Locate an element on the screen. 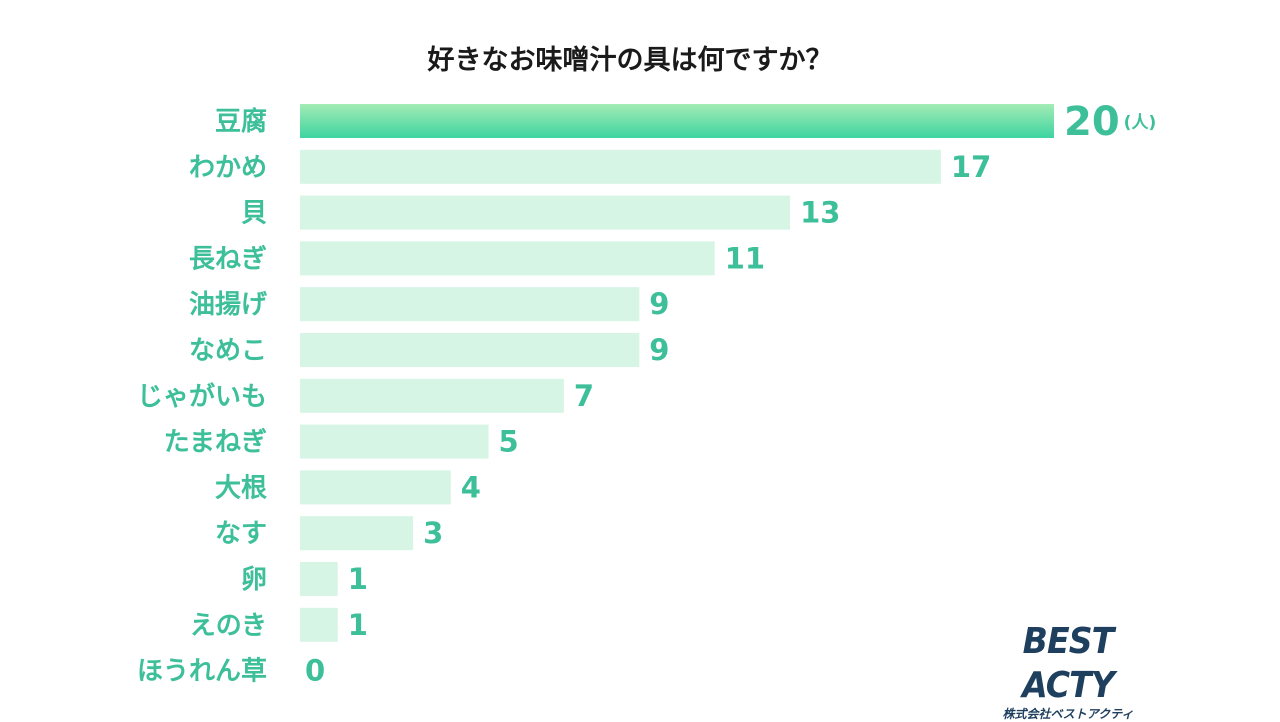 This screenshot has width=1280, height=722. category-label: じゃがいも is located at coordinates (202, 396).